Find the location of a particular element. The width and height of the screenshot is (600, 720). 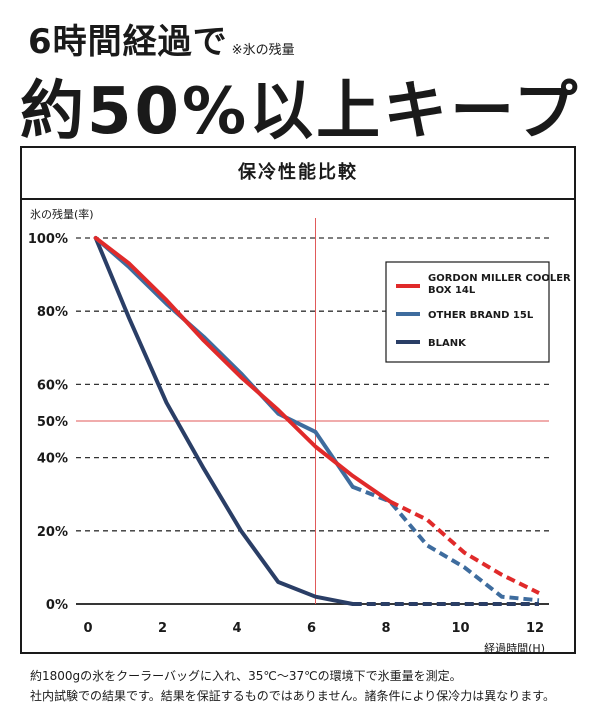

y-tick-label: 60% is located at coordinates (52, 385).